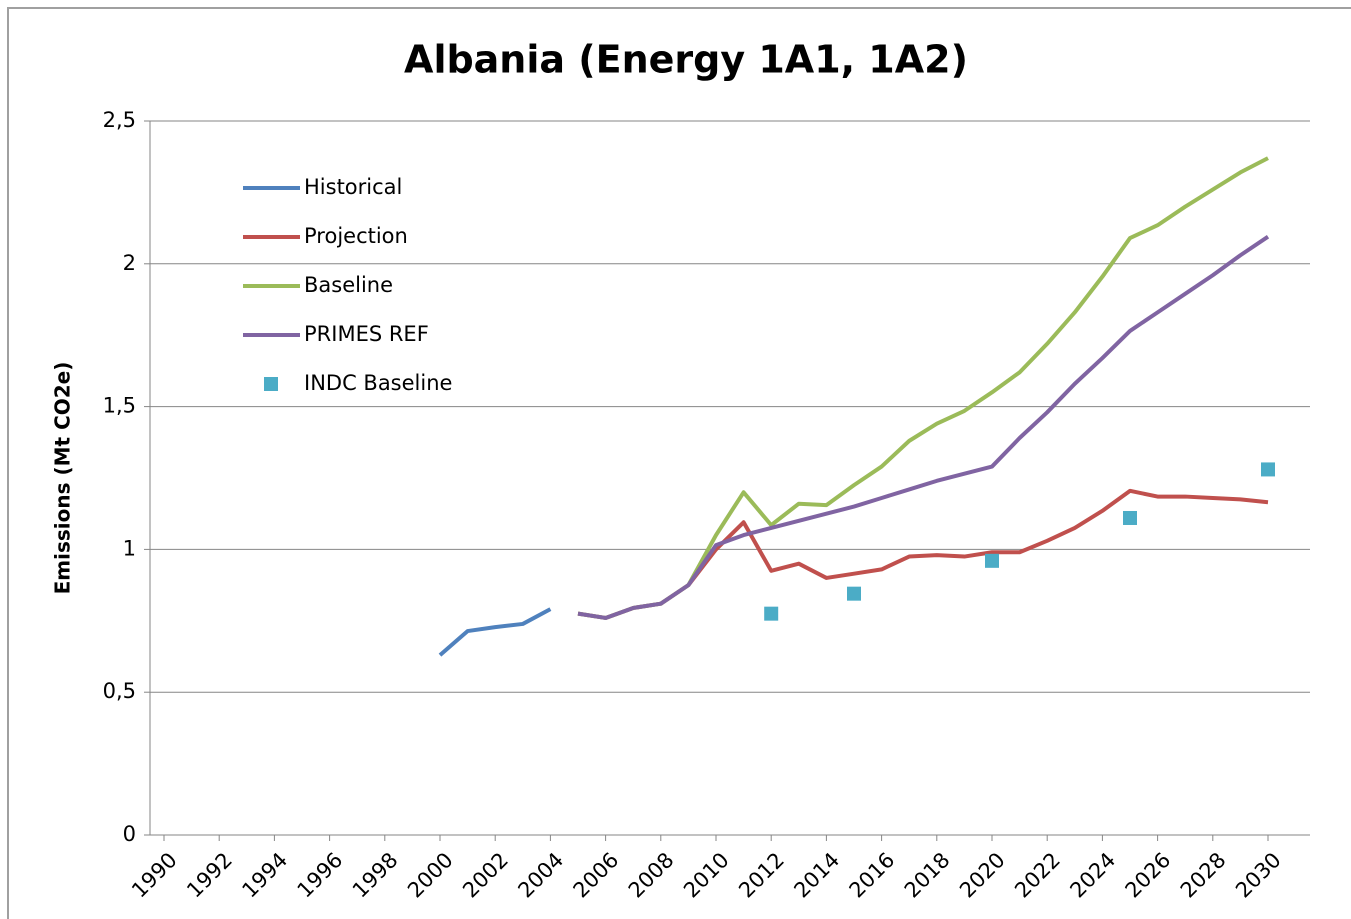 The width and height of the screenshot is (1351, 919). What do you see at coordinates (119, 406) in the screenshot?
I see `y-tick-label: 1,5` at bounding box center [119, 406].